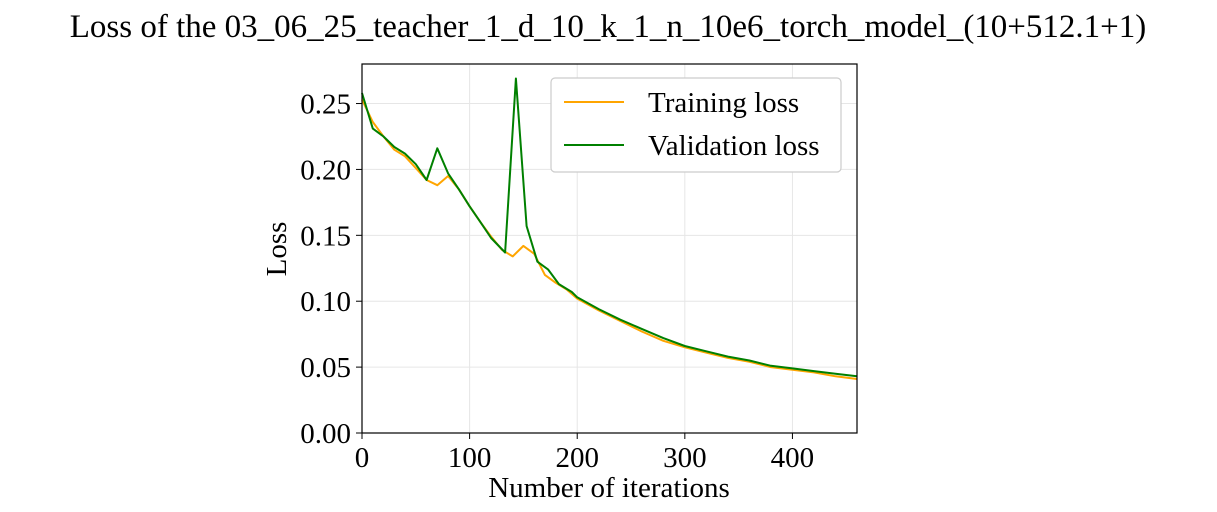 This screenshot has width=1217, height=512. What do you see at coordinates (325, 236) in the screenshot?
I see `y-tick-label: 0.15` at bounding box center [325, 236].